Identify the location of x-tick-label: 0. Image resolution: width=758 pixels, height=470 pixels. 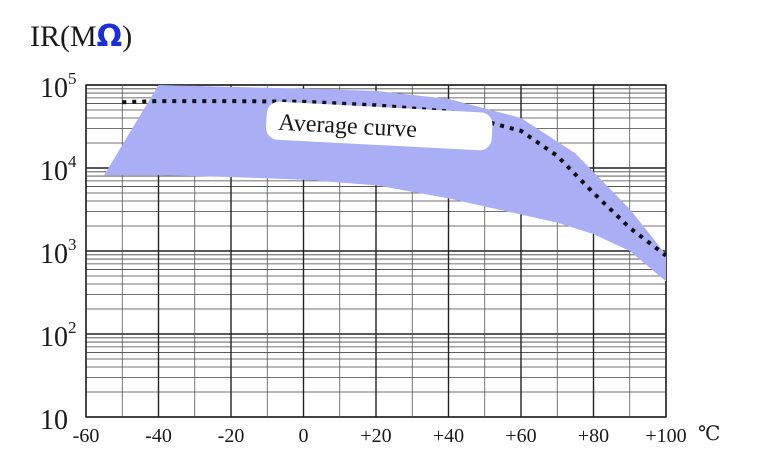
(304, 436).